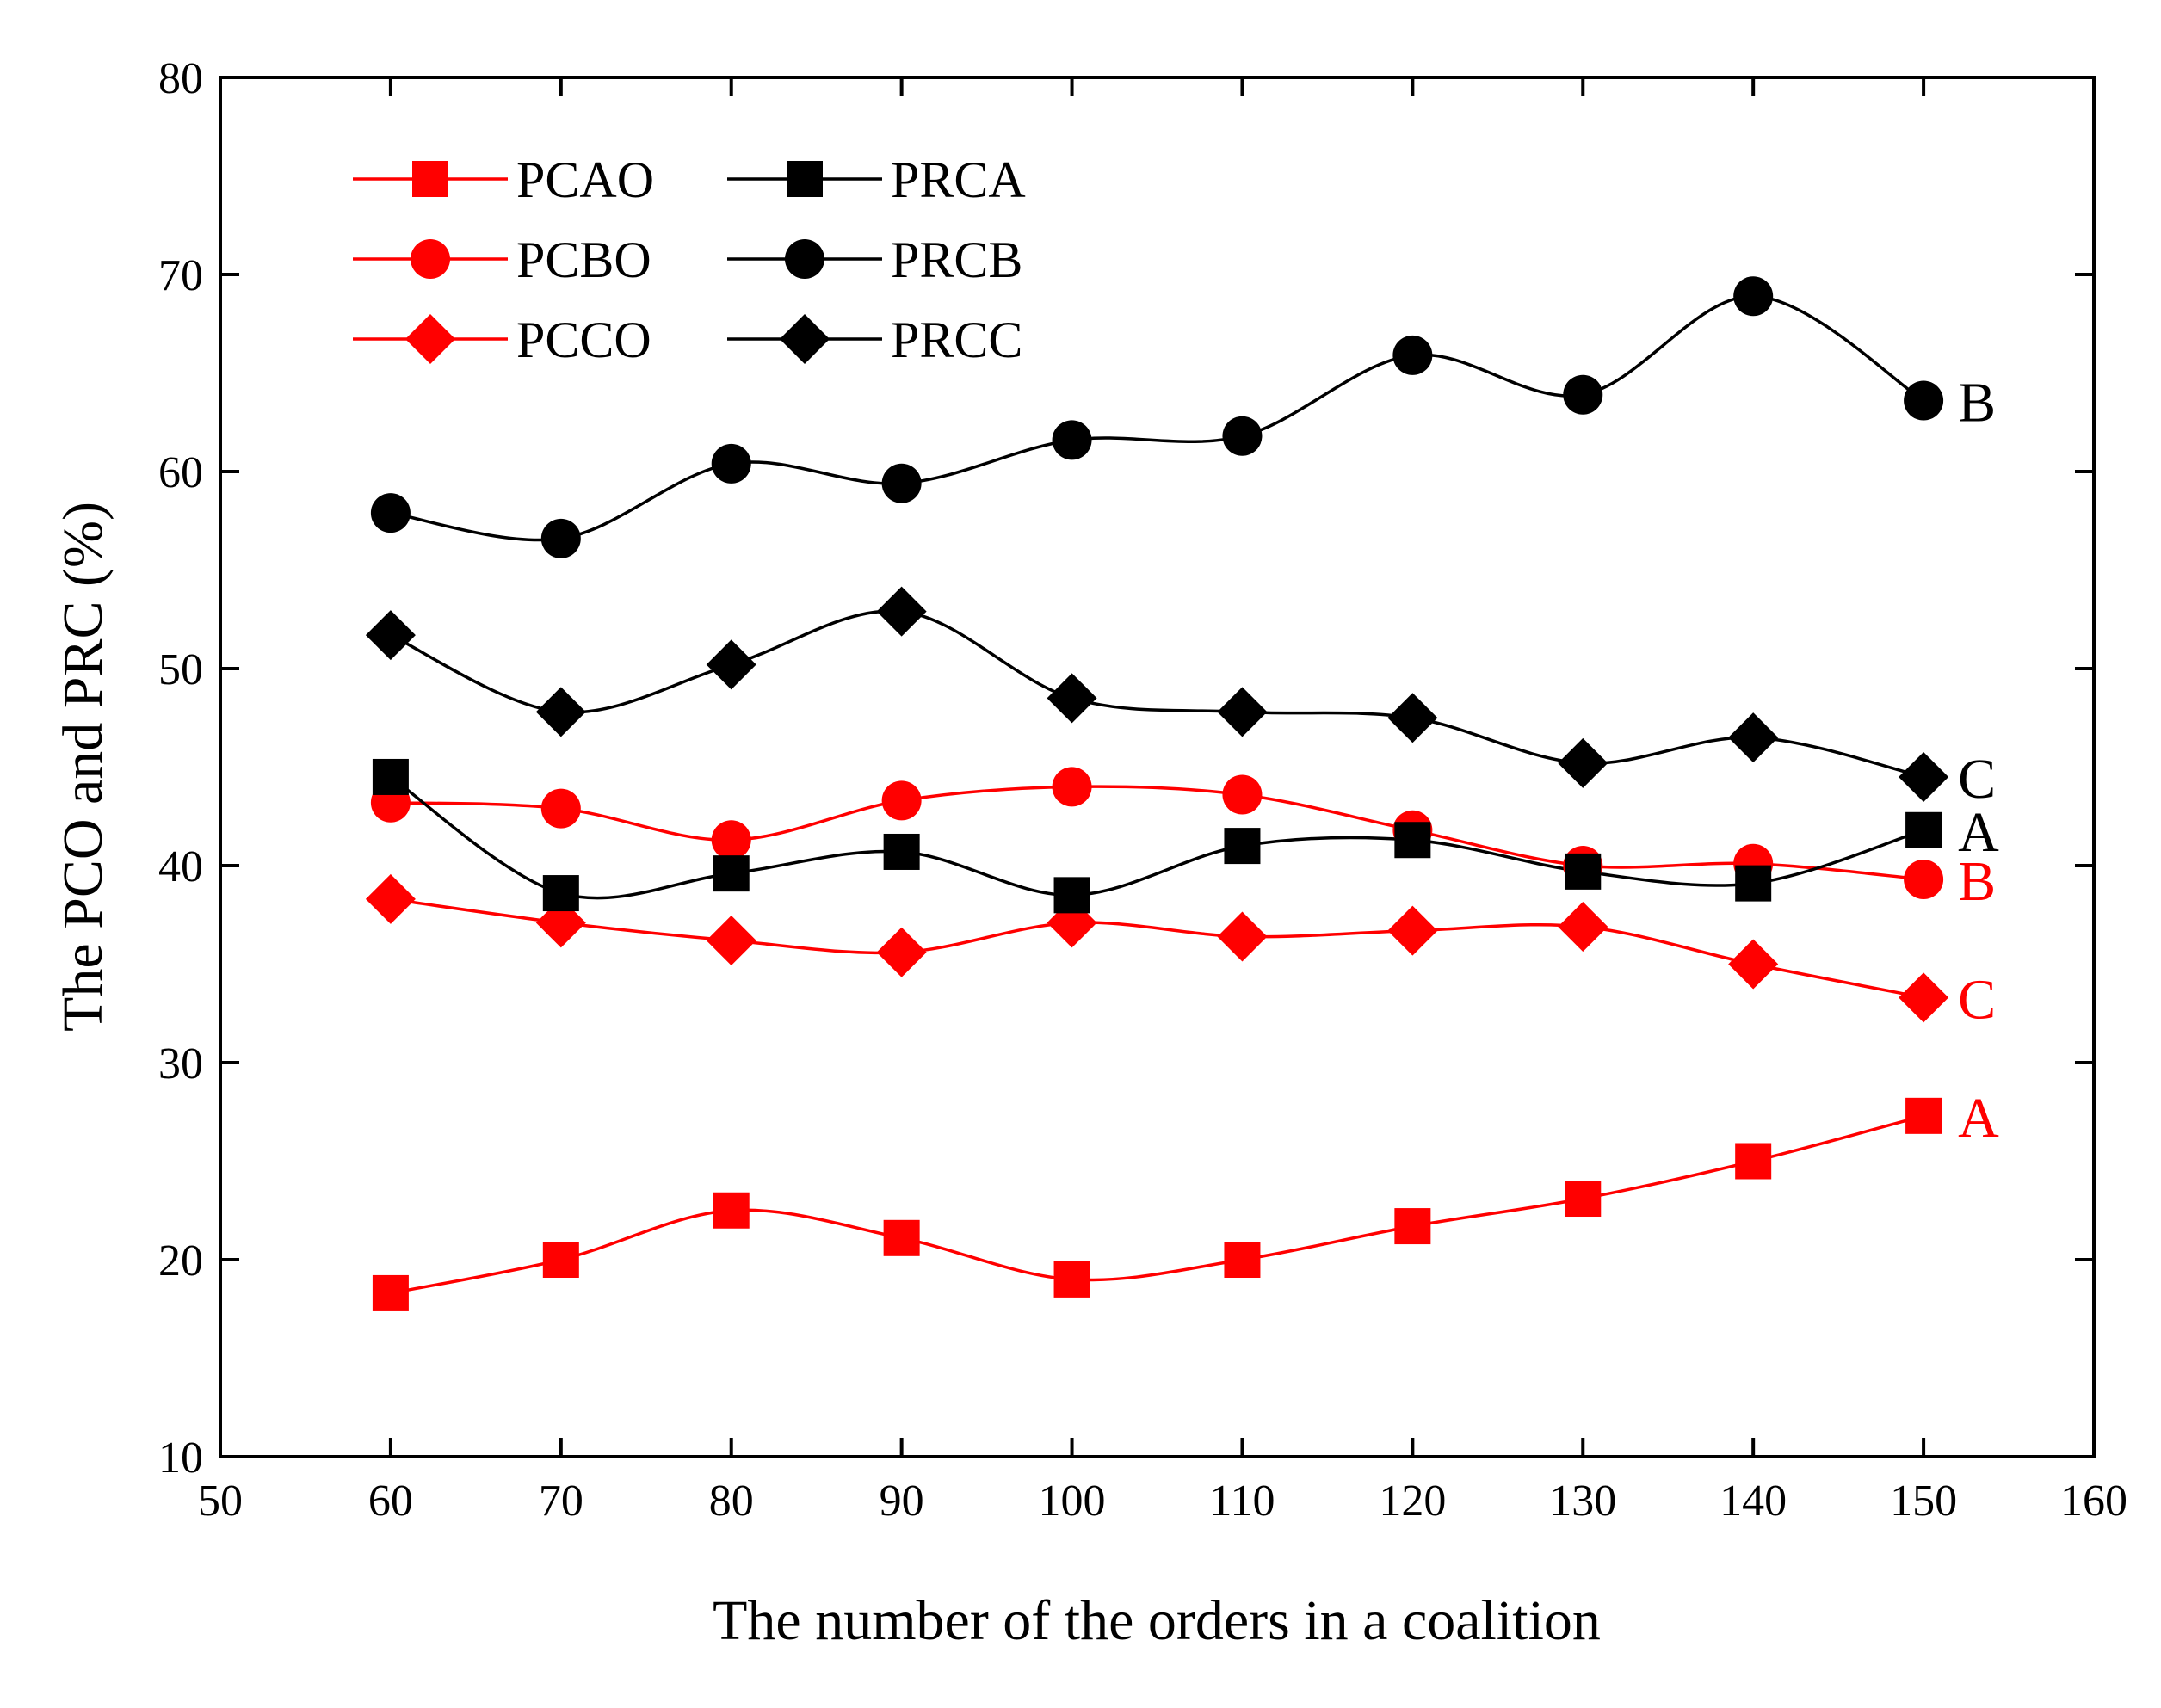 The height and width of the screenshot is (1708, 2161). I want to click on series-line-prcb, so click(1157, 418).